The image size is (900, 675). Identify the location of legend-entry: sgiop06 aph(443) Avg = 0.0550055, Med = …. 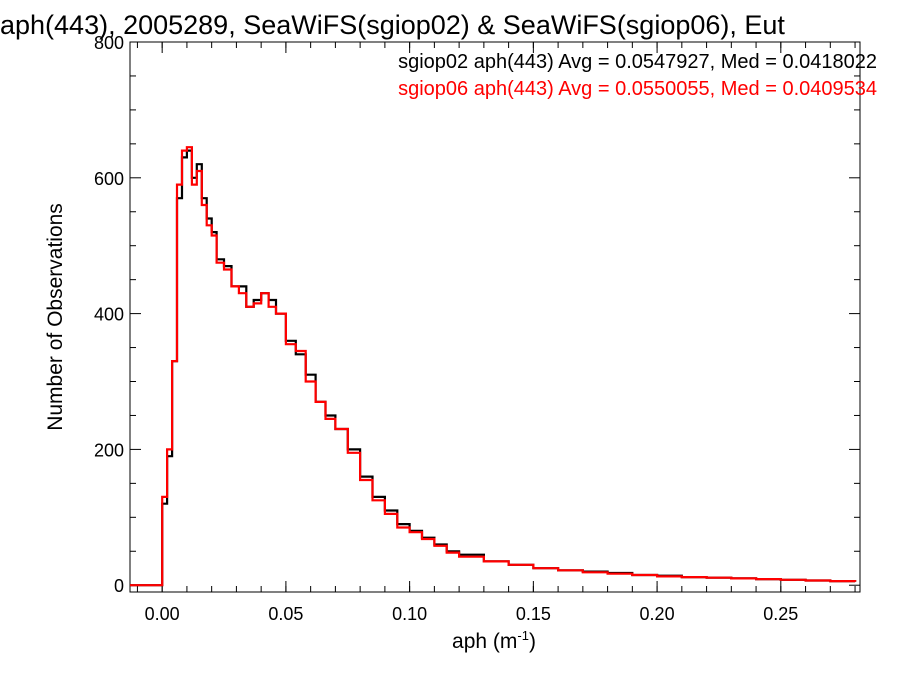
(637, 89).